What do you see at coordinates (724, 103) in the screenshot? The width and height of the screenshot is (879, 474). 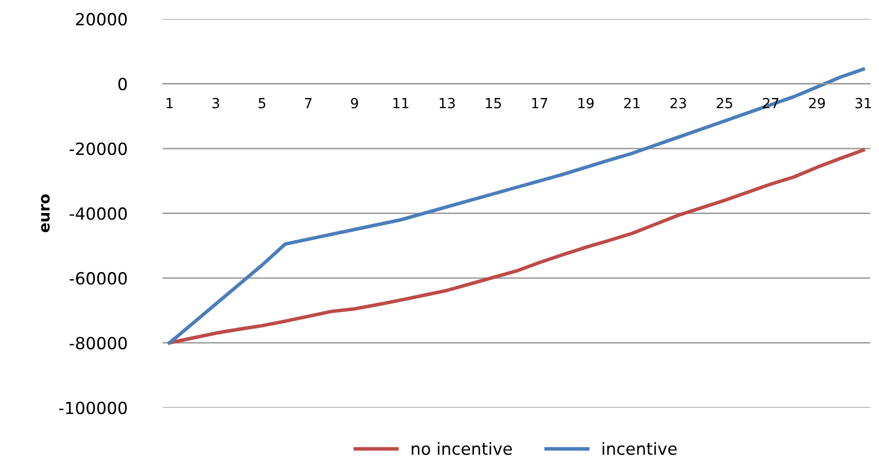 I see `x-tick-label: 25` at bounding box center [724, 103].